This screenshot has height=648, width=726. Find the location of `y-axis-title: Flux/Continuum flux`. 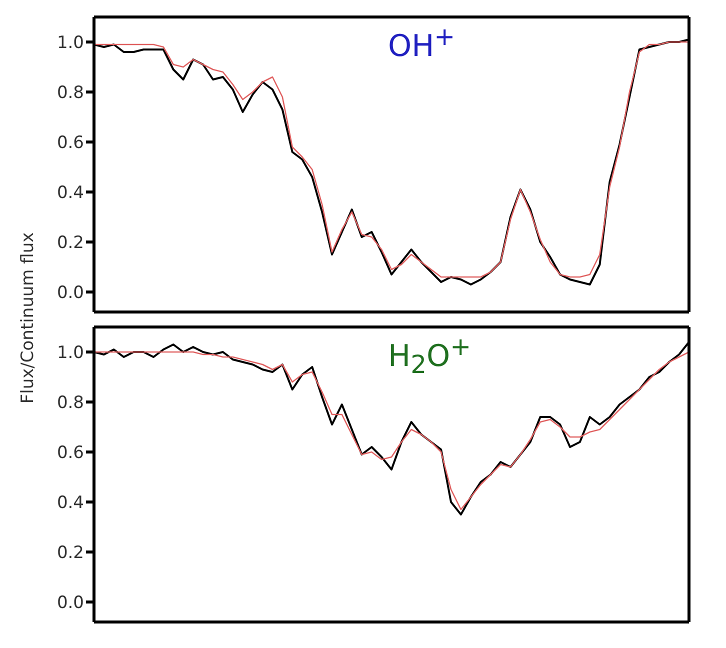

y-axis-title: Flux/Continuum flux is located at coordinates (28, 318).